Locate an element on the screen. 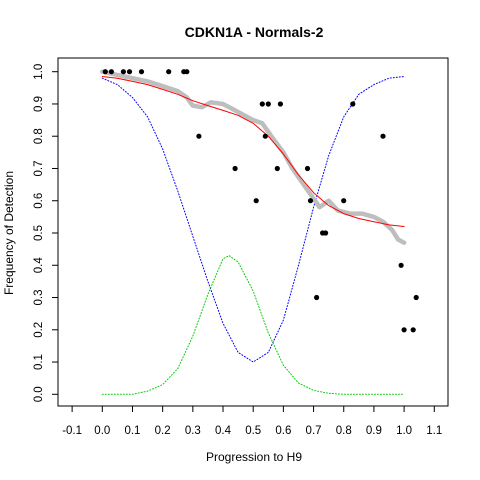 The width and height of the screenshot is (480, 480). y-tick-label: 0.7 is located at coordinates (39, 168).